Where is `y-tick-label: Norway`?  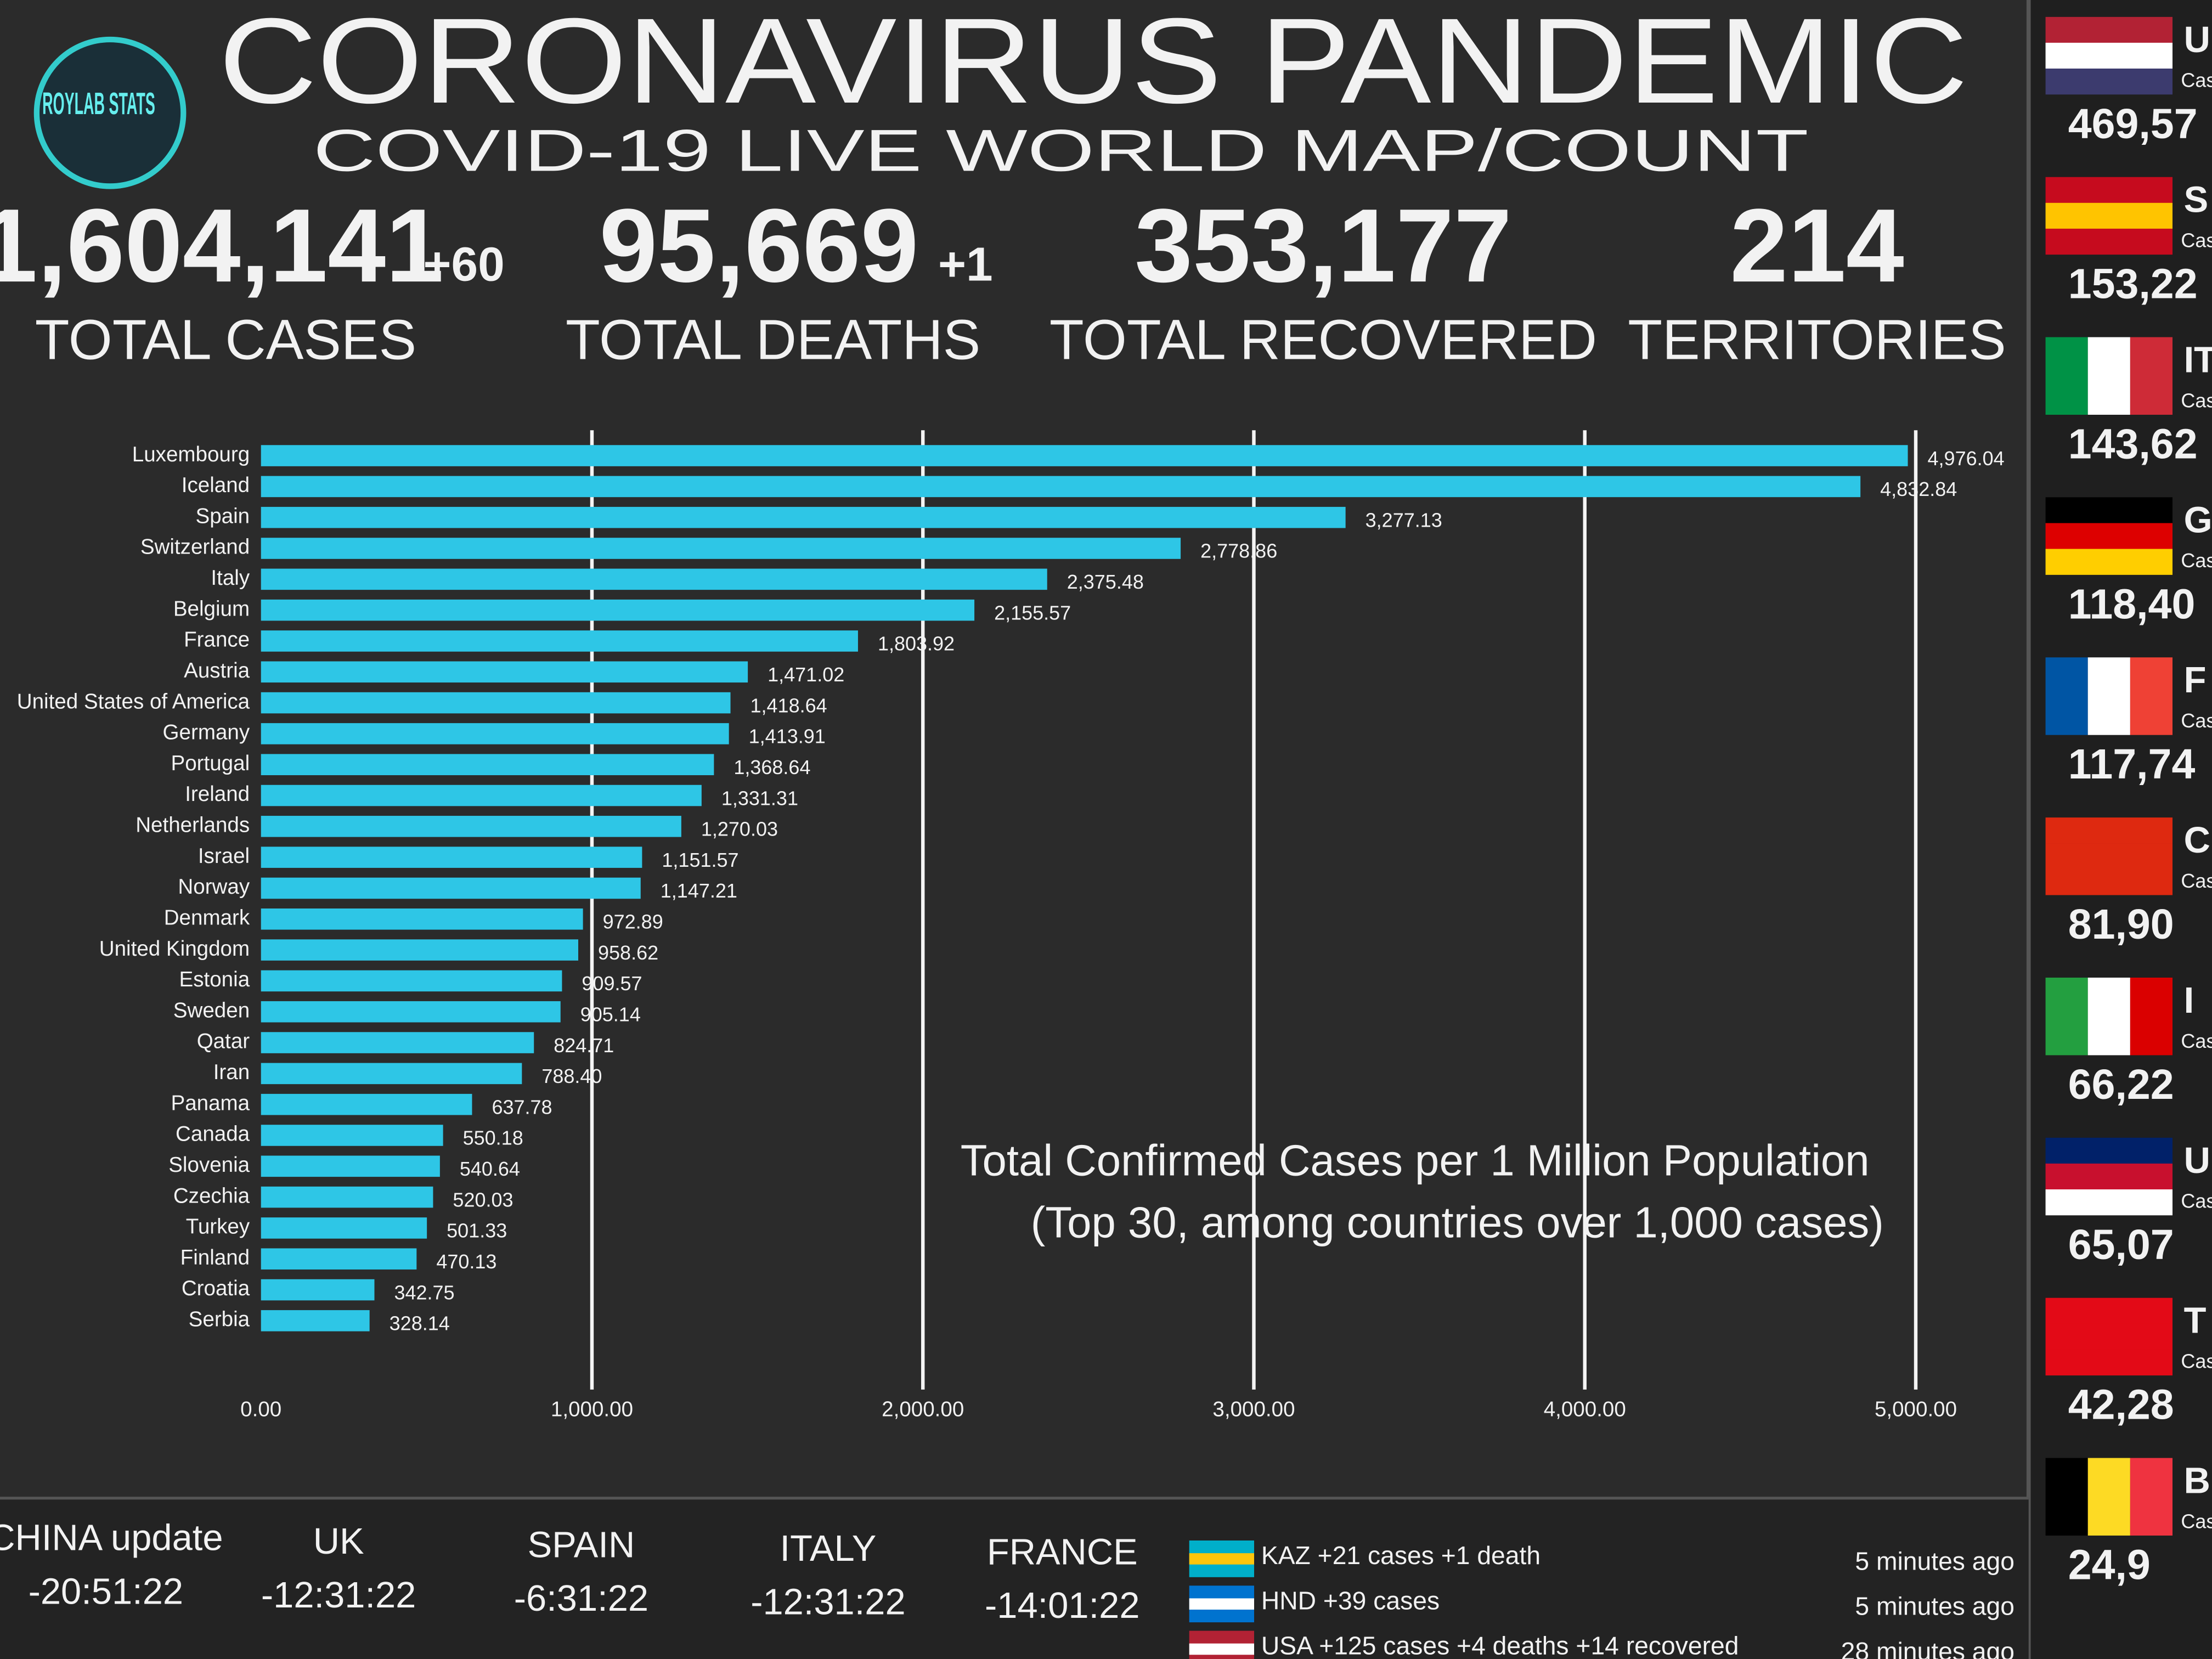 y-tick-label: Norway is located at coordinates (214, 887).